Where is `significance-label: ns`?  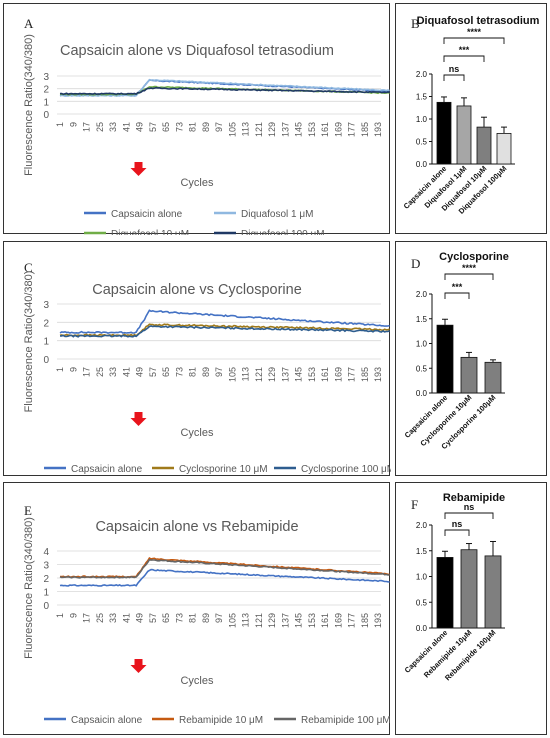 significance-label: ns is located at coordinates (469, 507).